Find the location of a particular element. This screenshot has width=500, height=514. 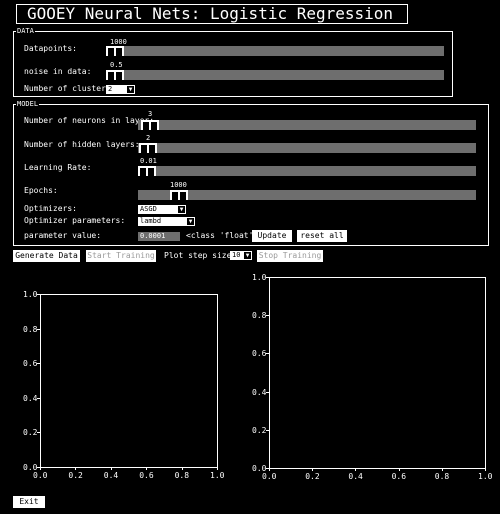

datapoints-label: Datapoints: is located at coordinates (50, 48).